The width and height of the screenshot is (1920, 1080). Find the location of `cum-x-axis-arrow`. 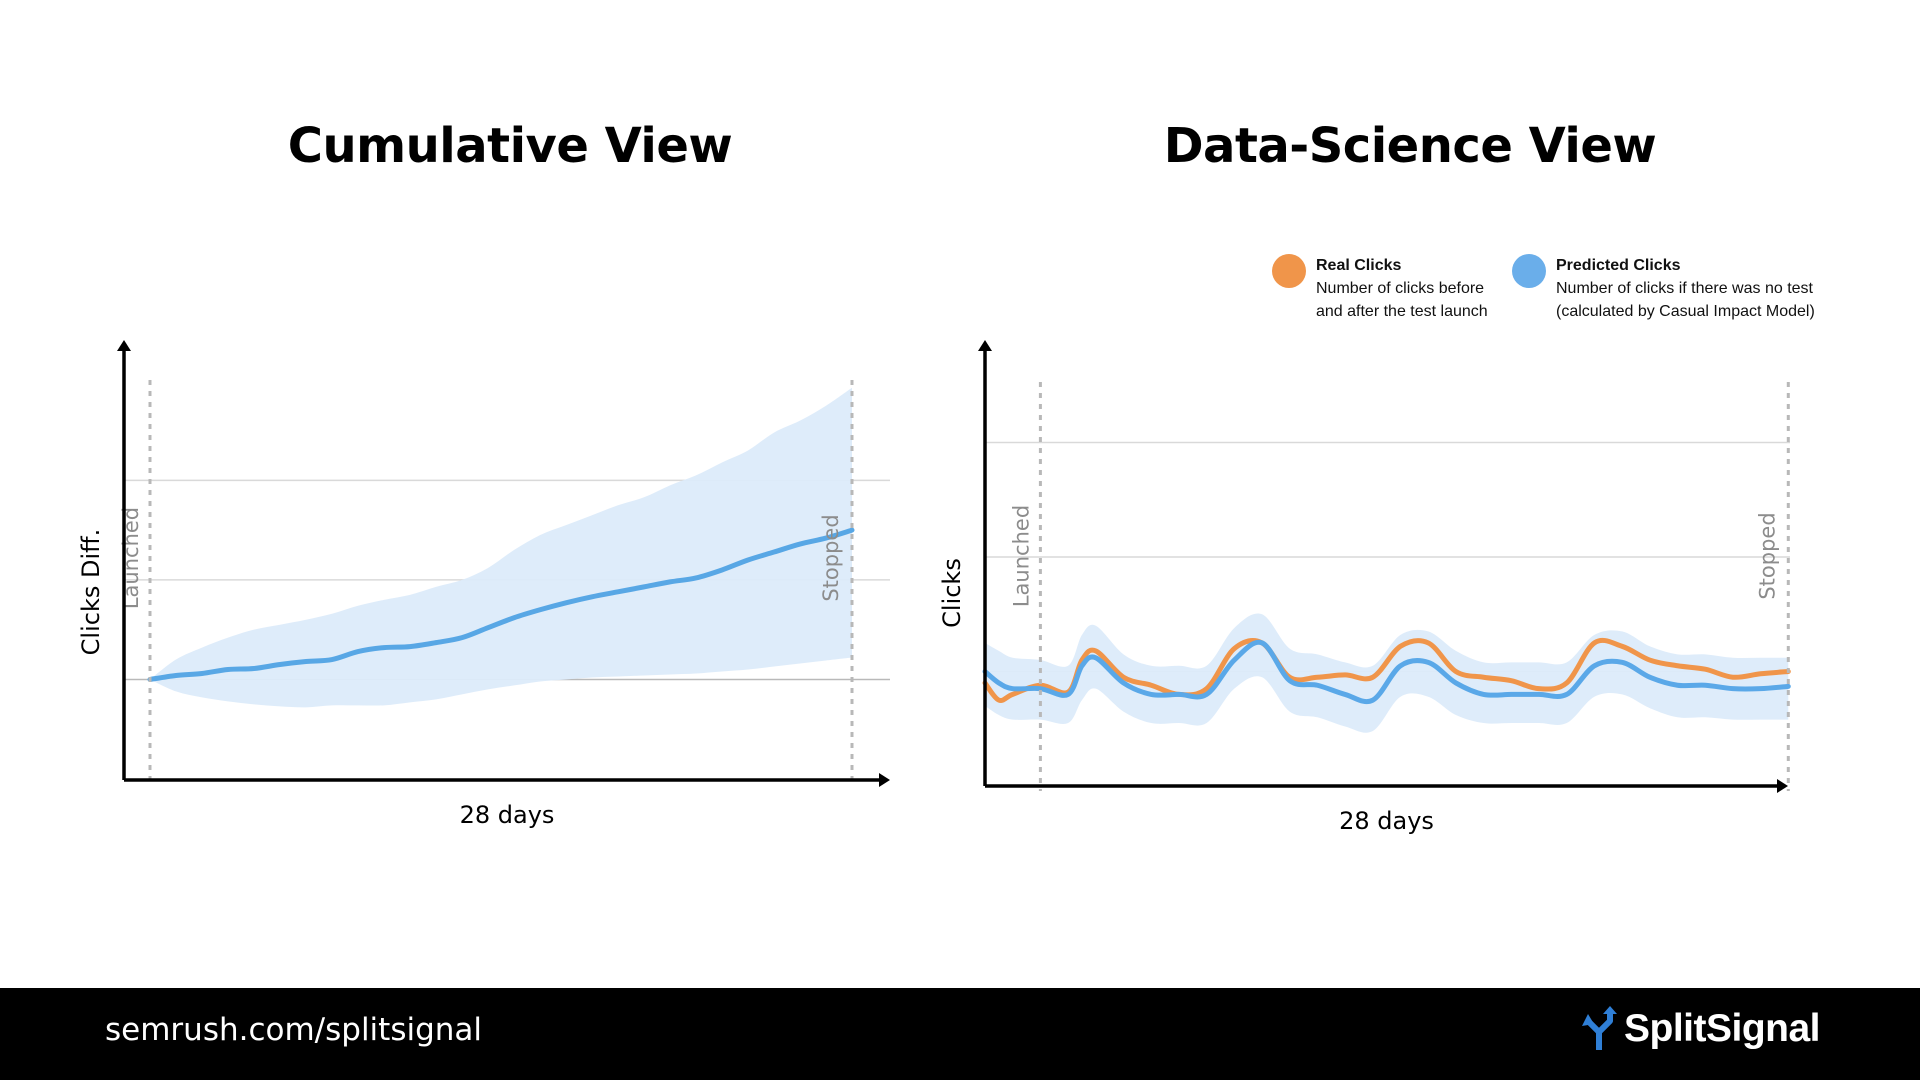

cum-x-axis-arrow is located at coordinates (884, 780).